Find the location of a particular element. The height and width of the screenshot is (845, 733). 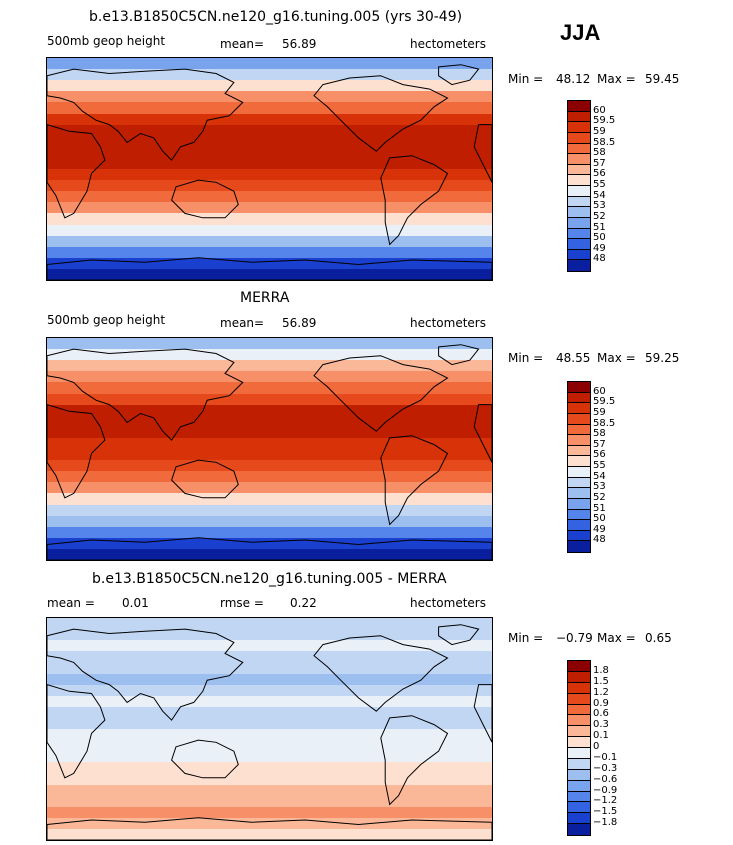

panel1-variable: 500mb geop height is located at coordinates (106, 41).